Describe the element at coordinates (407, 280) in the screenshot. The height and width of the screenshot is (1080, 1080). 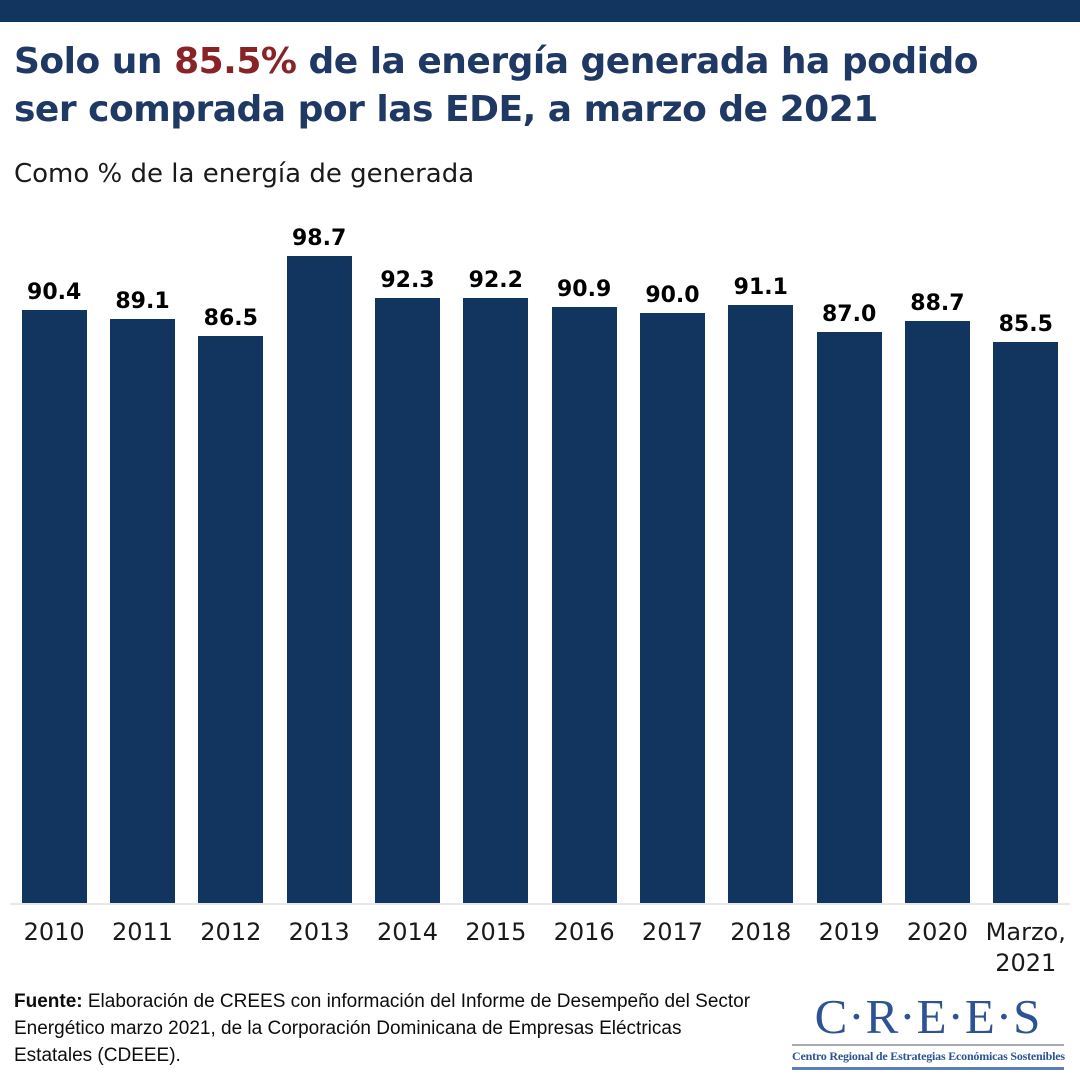
I see `bar-value-label: 92.3` at that location.